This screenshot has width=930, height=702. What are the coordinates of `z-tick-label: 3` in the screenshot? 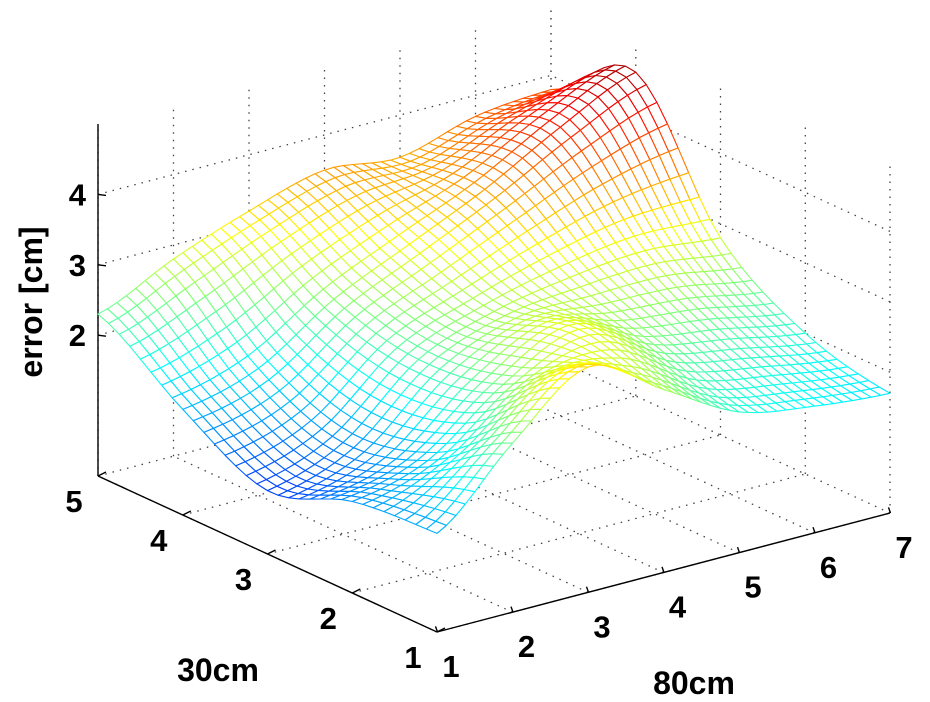 It's located at (77, 265).